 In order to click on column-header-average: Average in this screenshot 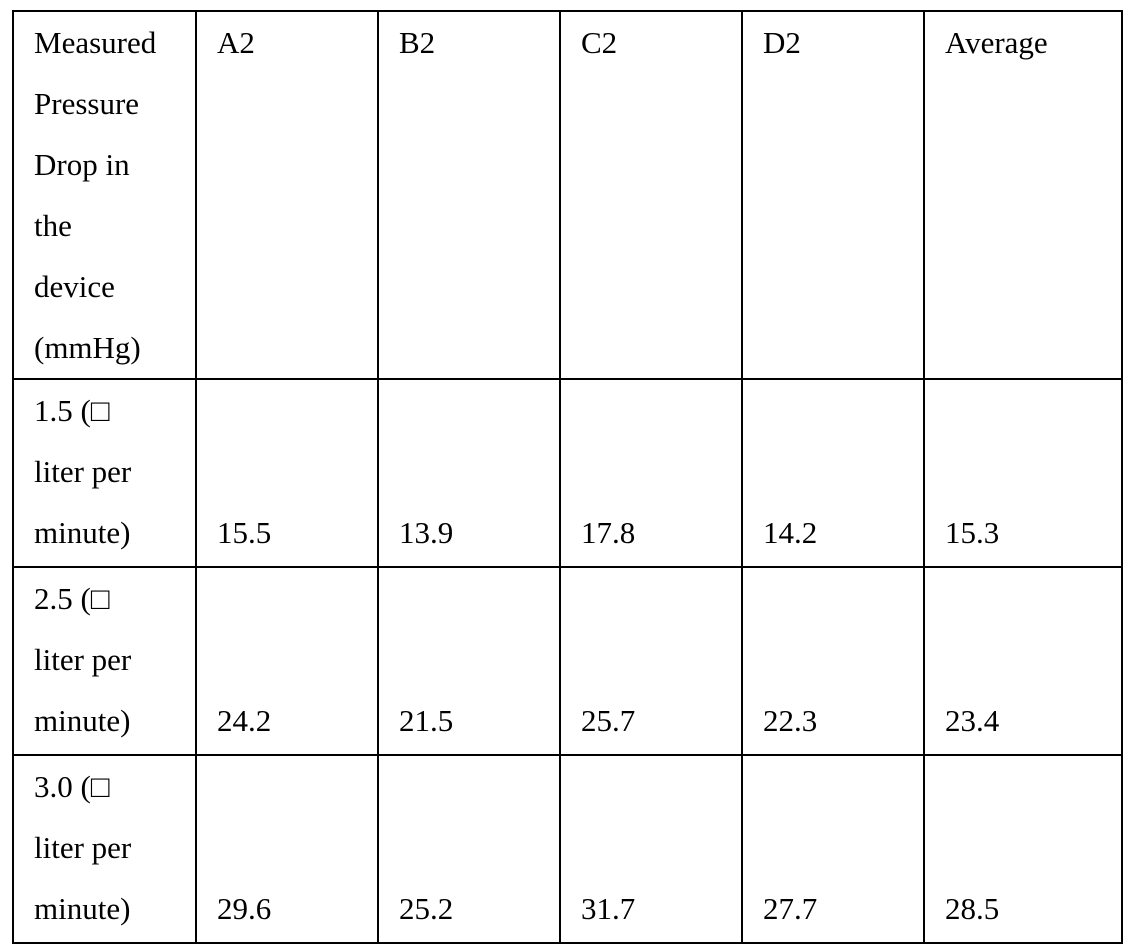, I will do `click(1023, 195)`.